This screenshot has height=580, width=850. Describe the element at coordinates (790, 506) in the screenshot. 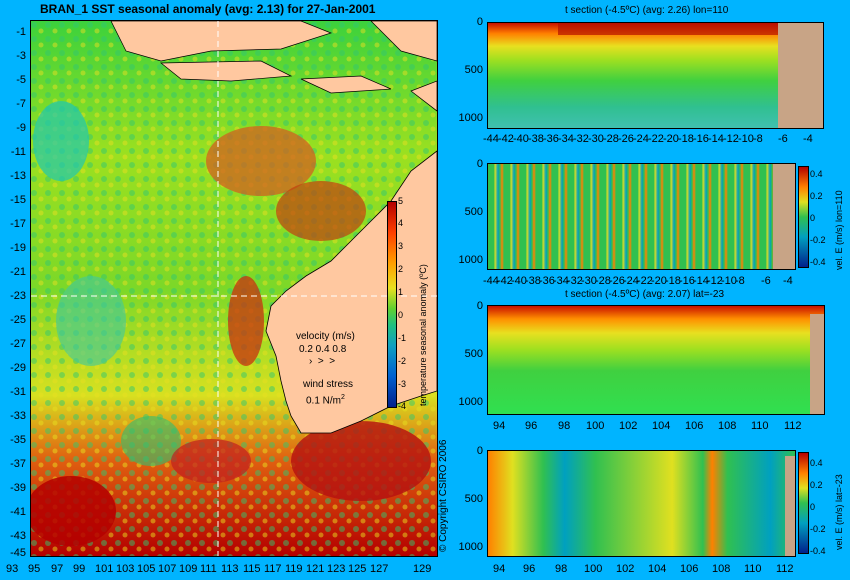

I see `vel-section-lat-land` at that location.